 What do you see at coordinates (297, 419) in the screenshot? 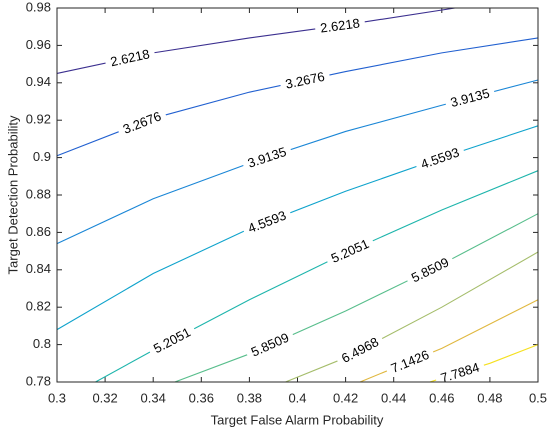
I see `x-axis-label: Target False Alarm Probability` at bounding box center [297, 419].